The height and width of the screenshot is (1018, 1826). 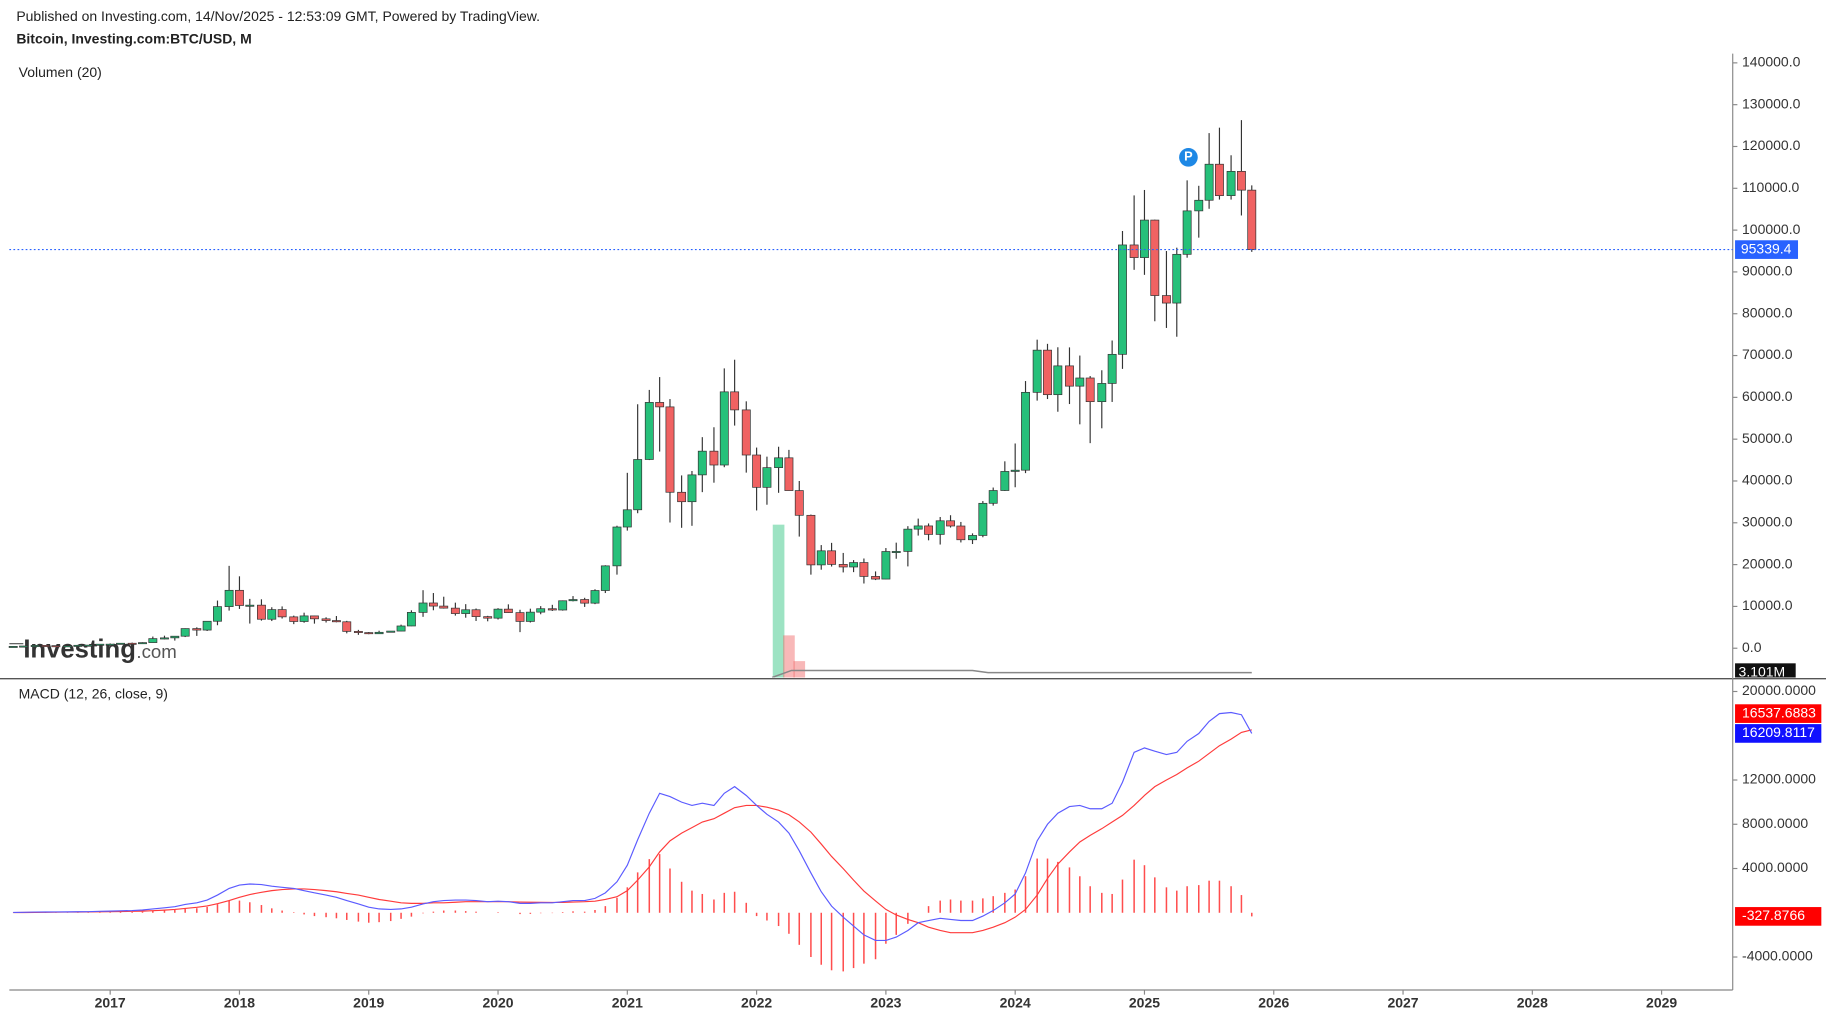 What do you see at coordinates (1015, 1003) in the screenshot?
I see `x-tick-label: 2024` at bounding box center [1015, 1003].